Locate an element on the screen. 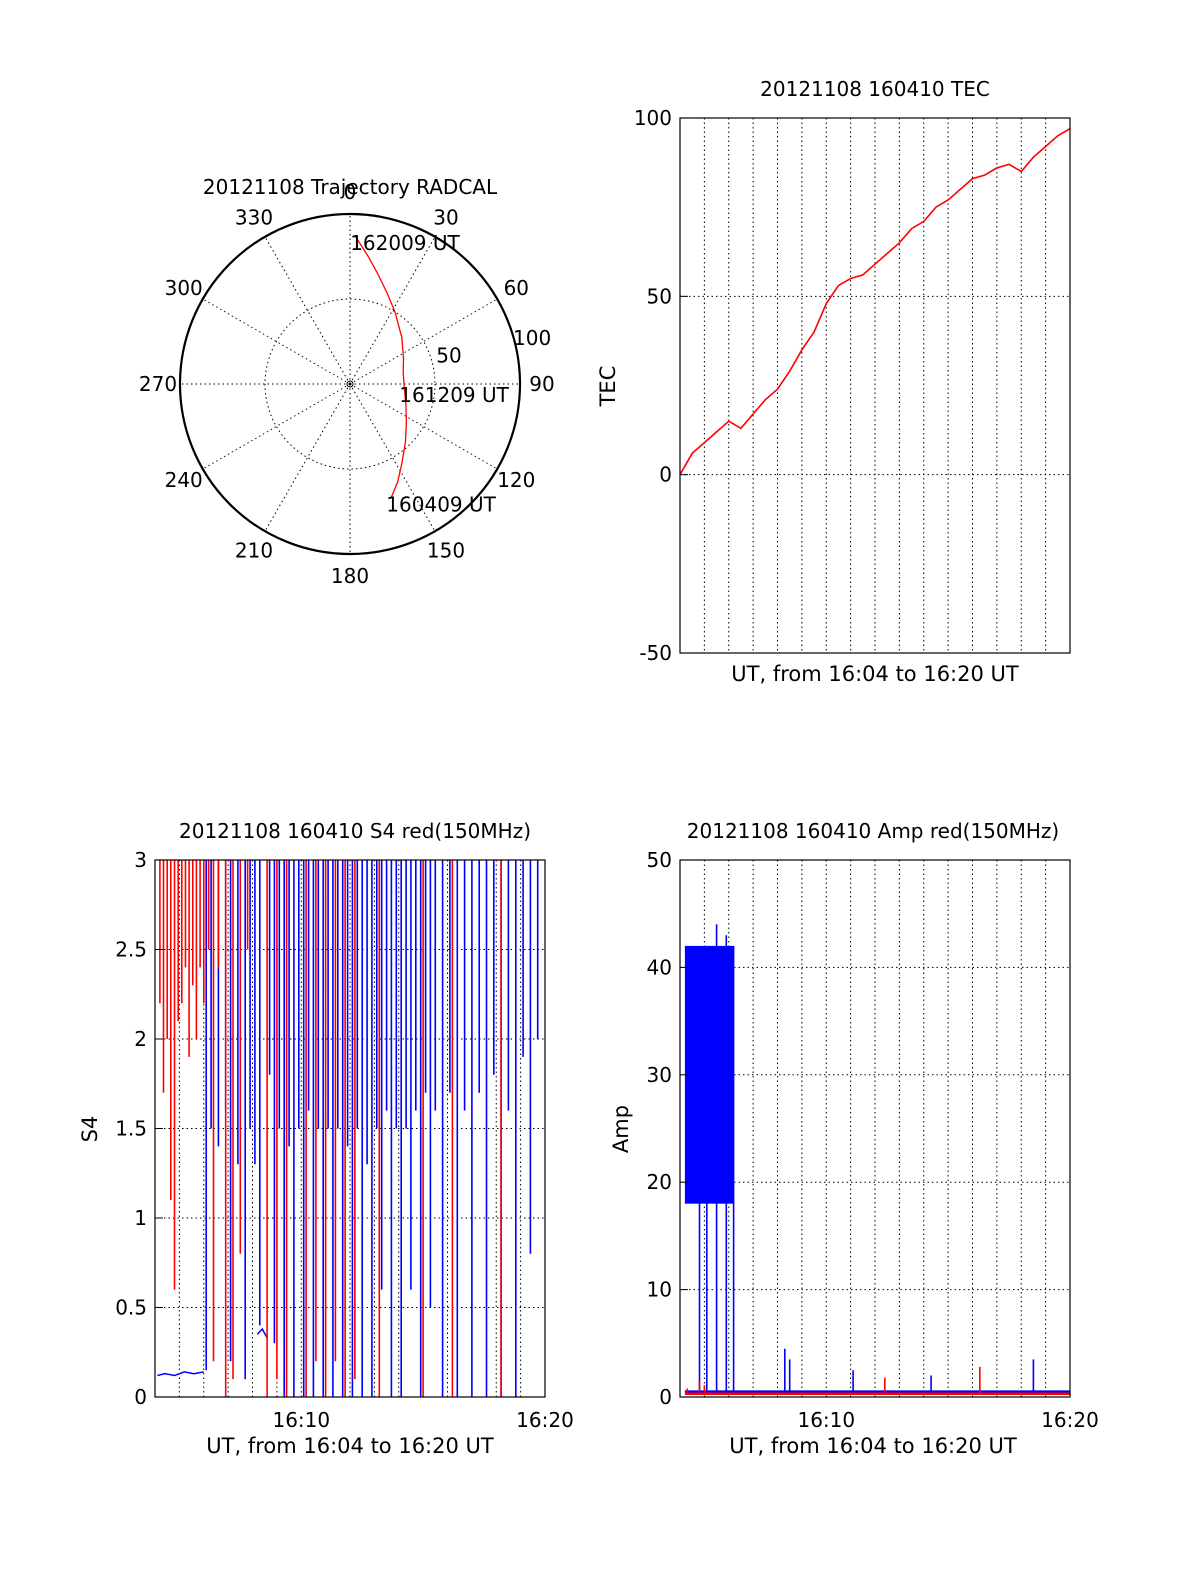 This screenshot has height=1575, width=1200. tec-x-axis-label: UT, from 16:04 to 16:20 UT is located at coordinates (875, 674).